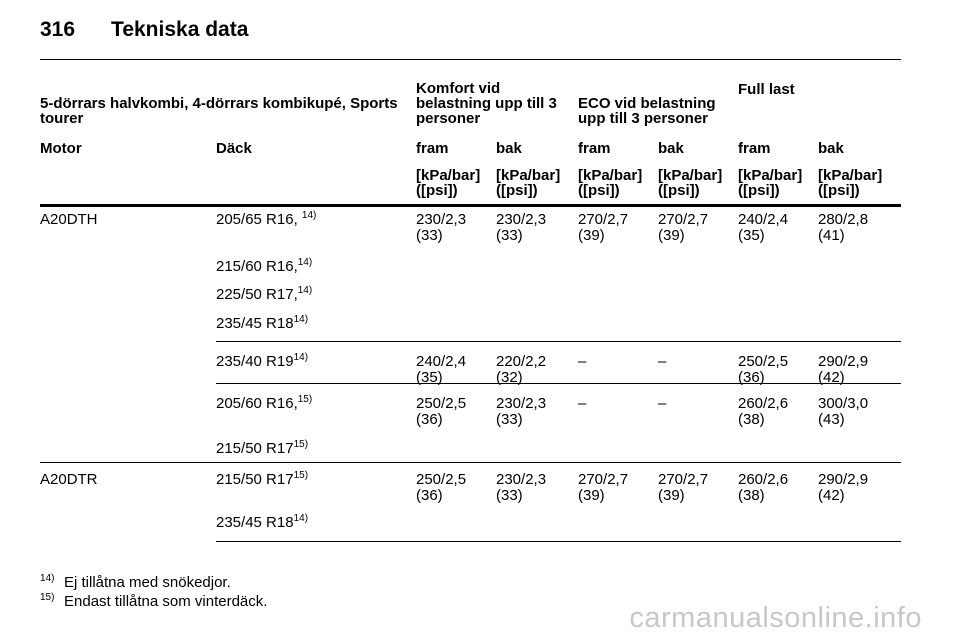 The width and height of the screenshot is (960, 642). Describe the element at coordinates (257, 294) in the screenshot. I see `tyre-size: 225/50 R17,` at that location.